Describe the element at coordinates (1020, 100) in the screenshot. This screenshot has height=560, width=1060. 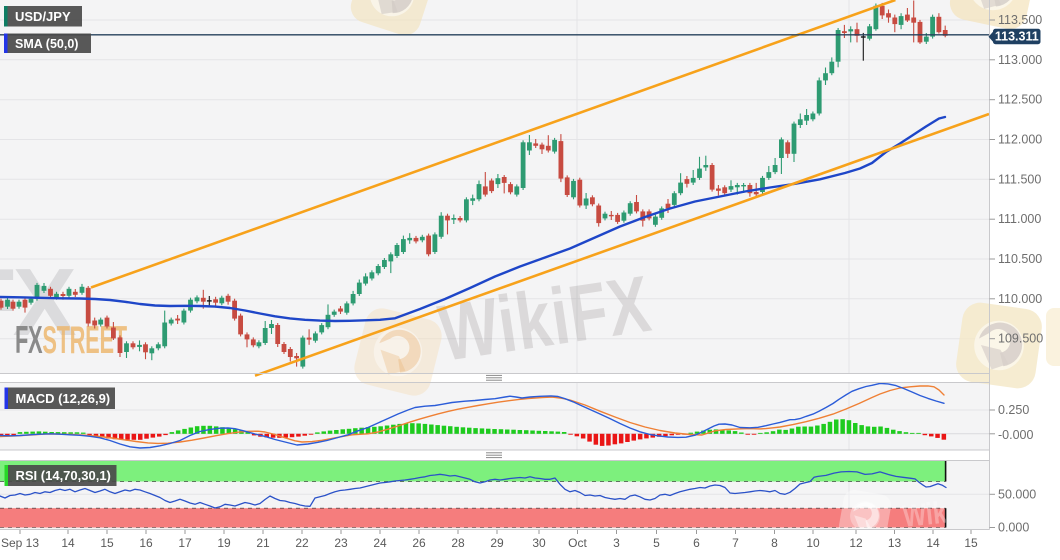
I see `svg-text: 112.500` at that location.